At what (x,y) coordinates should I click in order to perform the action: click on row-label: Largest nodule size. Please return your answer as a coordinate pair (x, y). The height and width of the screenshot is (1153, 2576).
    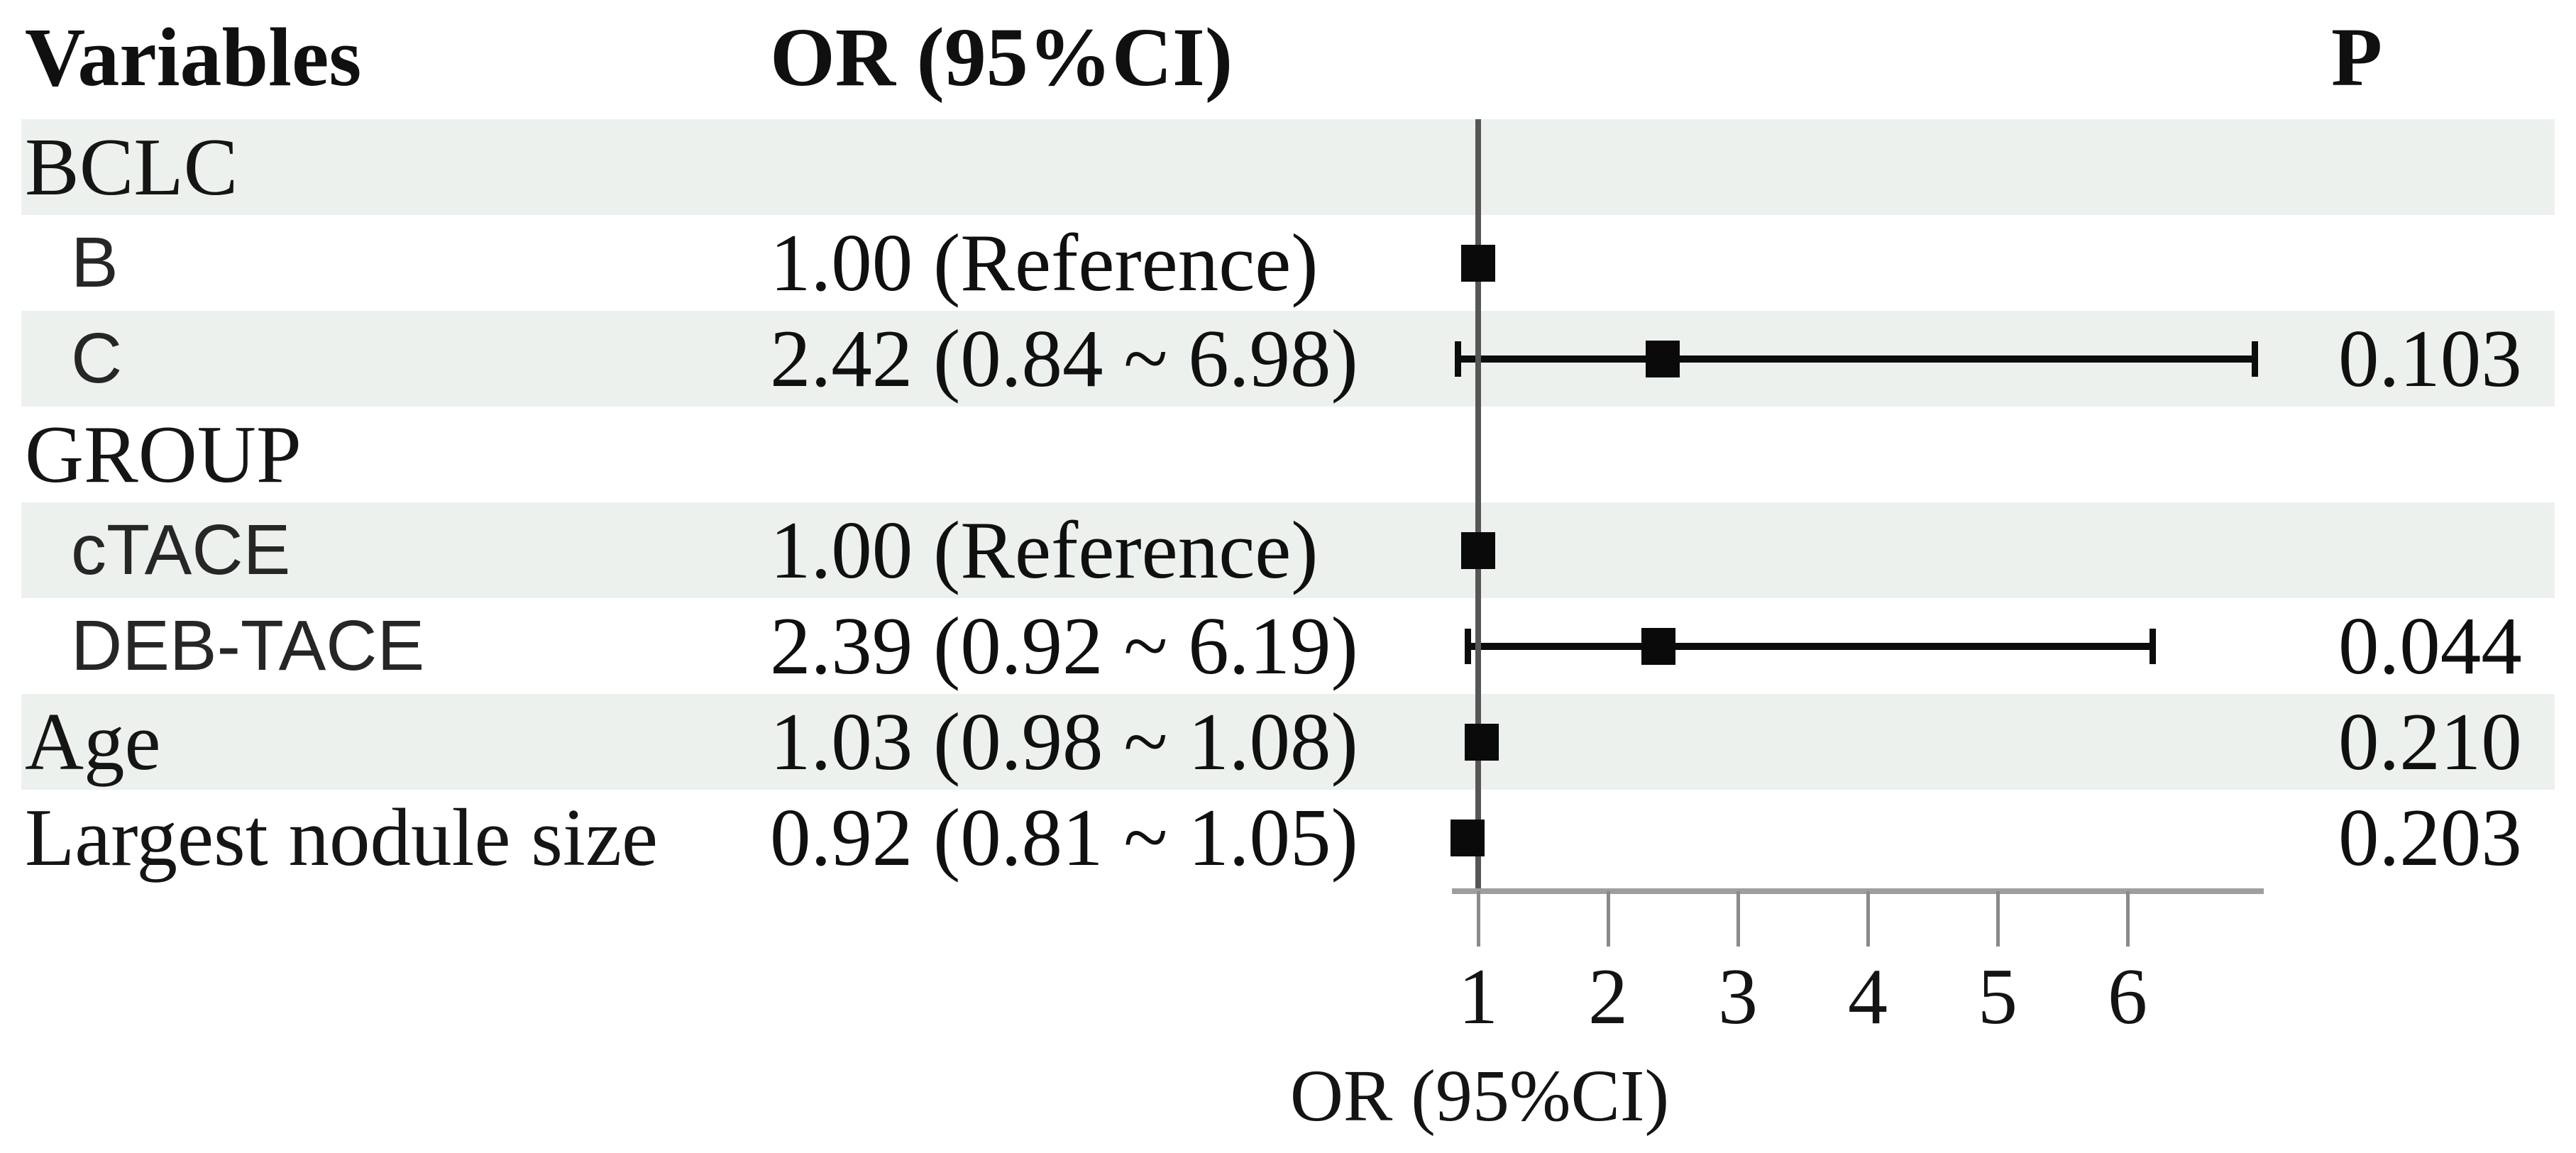
    Looking at the image, I should click on (342, 838).